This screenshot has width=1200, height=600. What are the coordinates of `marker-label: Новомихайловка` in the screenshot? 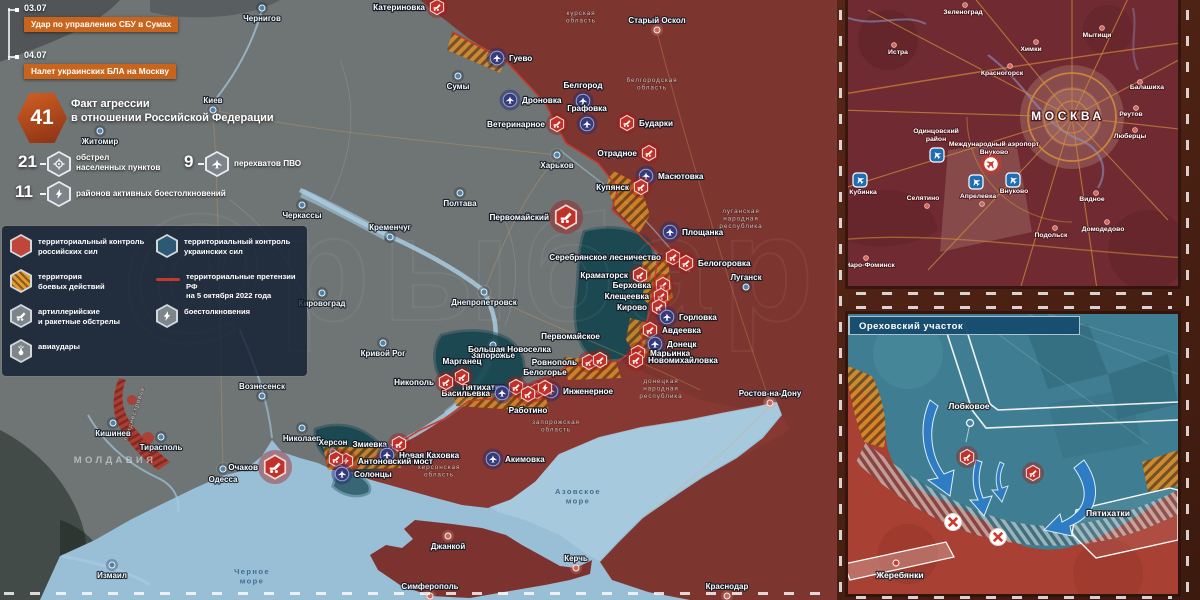 It's located at (683, 360).